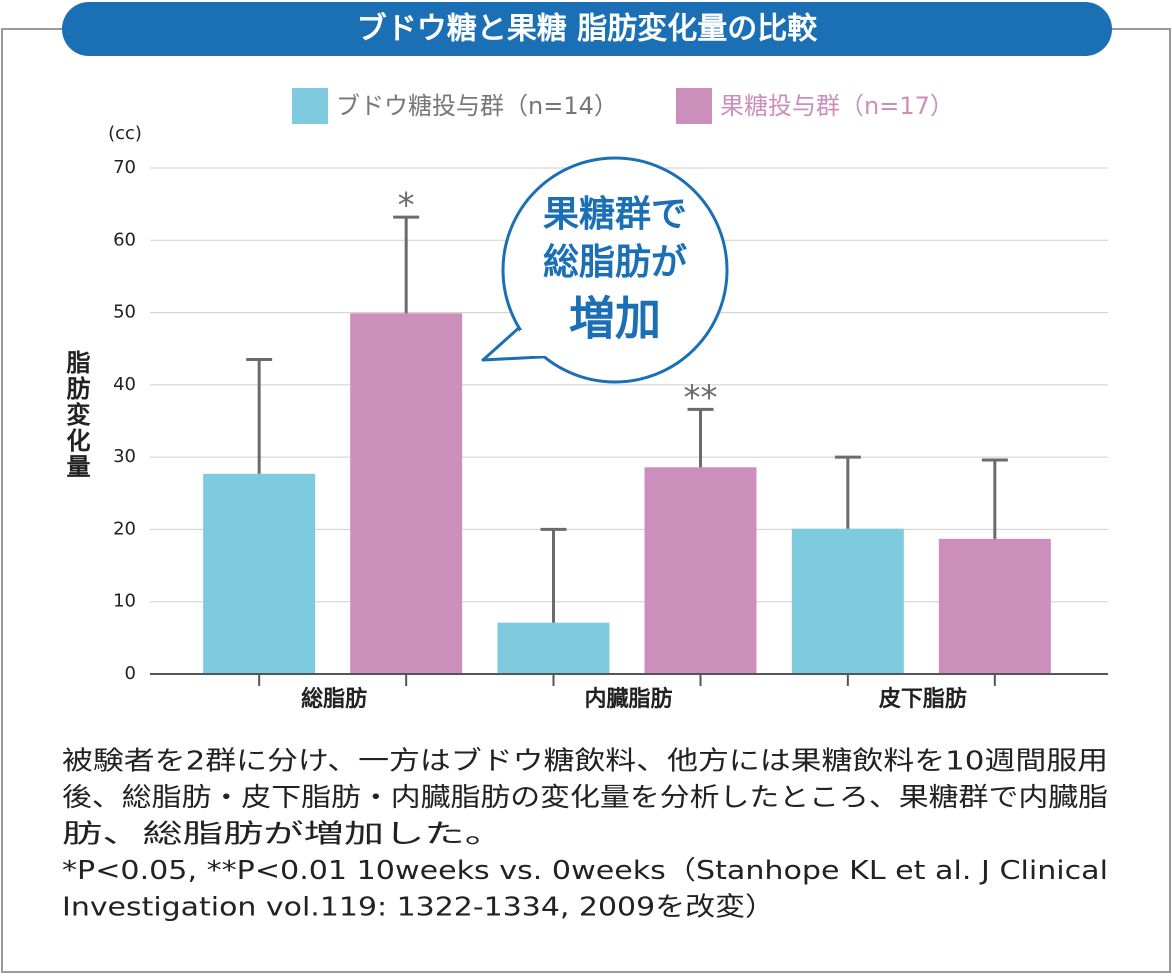 This screenshot has height=976, width=1172. What do you see at coordinates (124, 312) in the screenshot?
I see `y-tick-label: 50` at bounding box center [124, 312].